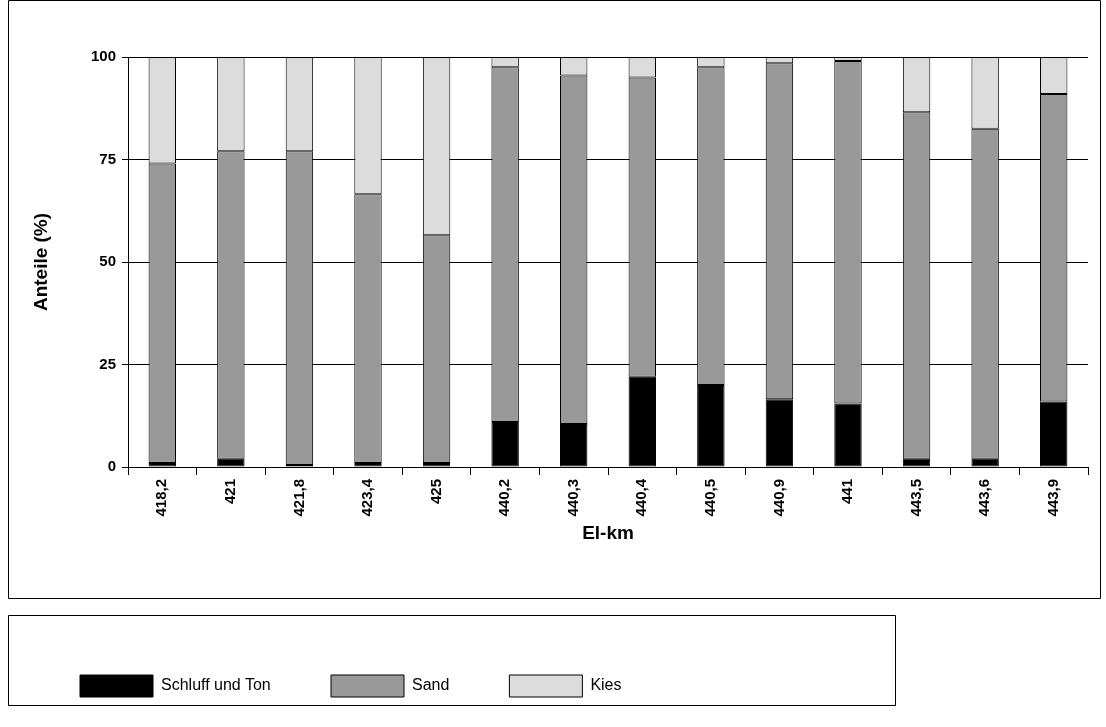 This screenshot has height=727, width=1106. What do you see at coordinates (606, 685) in the screenshot?
I see `legend-label: Kies` at bounding box center [606, 685].